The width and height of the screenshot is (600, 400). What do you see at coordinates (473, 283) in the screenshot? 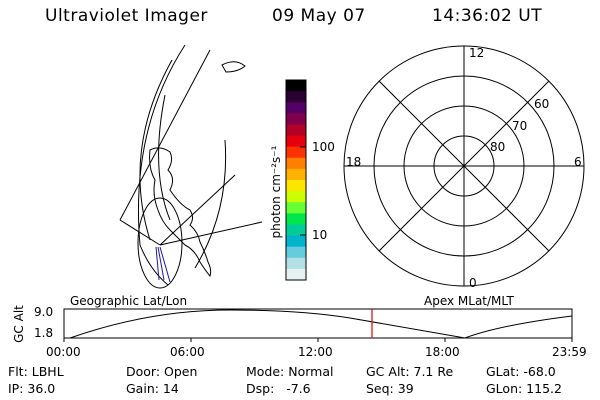
I see `polar-label-0: 0` at bounding box center [473, 283].